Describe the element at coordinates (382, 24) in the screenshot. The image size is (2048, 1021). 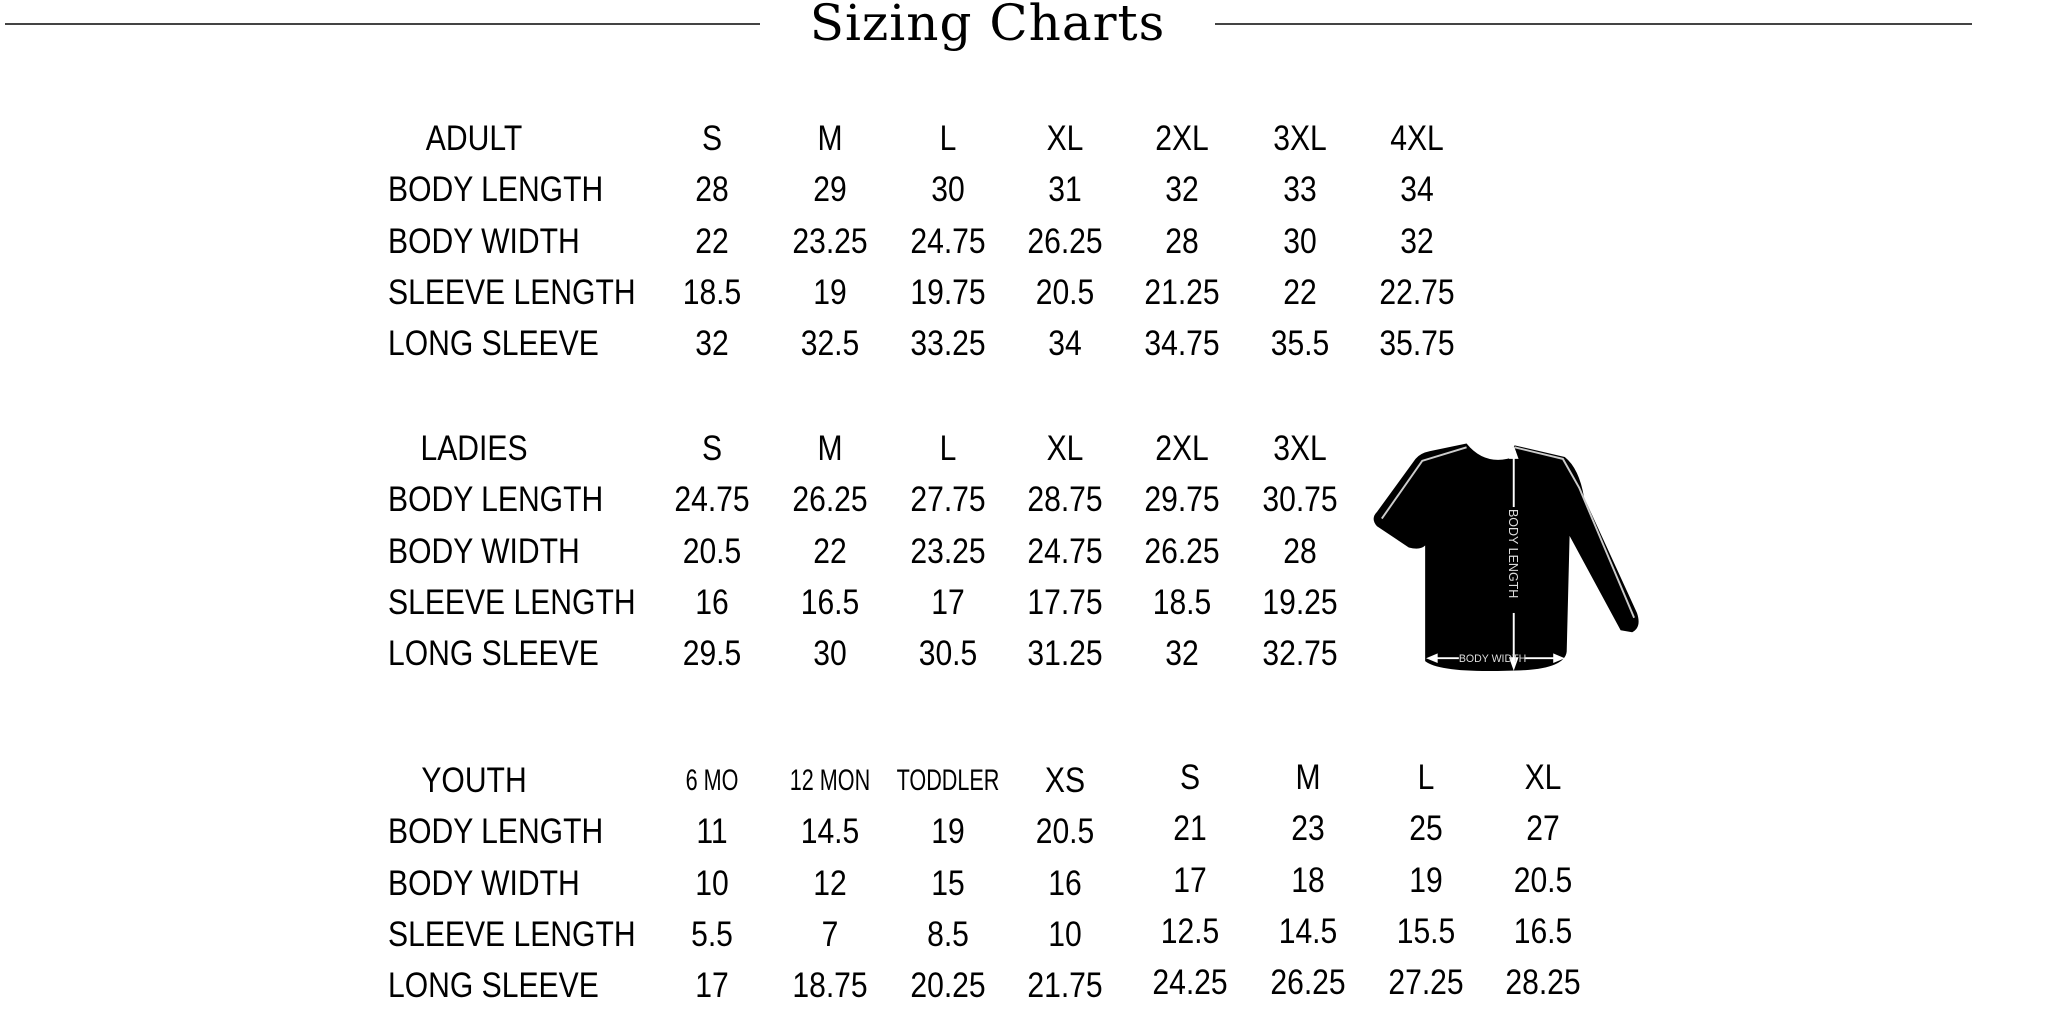
I see `title-rule-left` at that location.